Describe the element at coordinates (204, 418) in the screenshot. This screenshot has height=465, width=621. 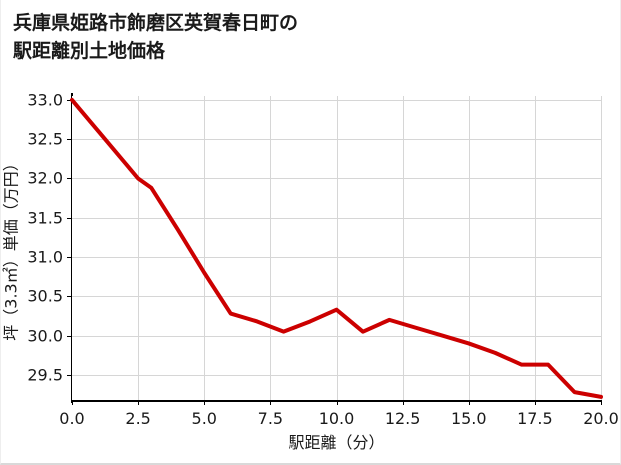
I see `x-tick-label: 5.0` at that location.